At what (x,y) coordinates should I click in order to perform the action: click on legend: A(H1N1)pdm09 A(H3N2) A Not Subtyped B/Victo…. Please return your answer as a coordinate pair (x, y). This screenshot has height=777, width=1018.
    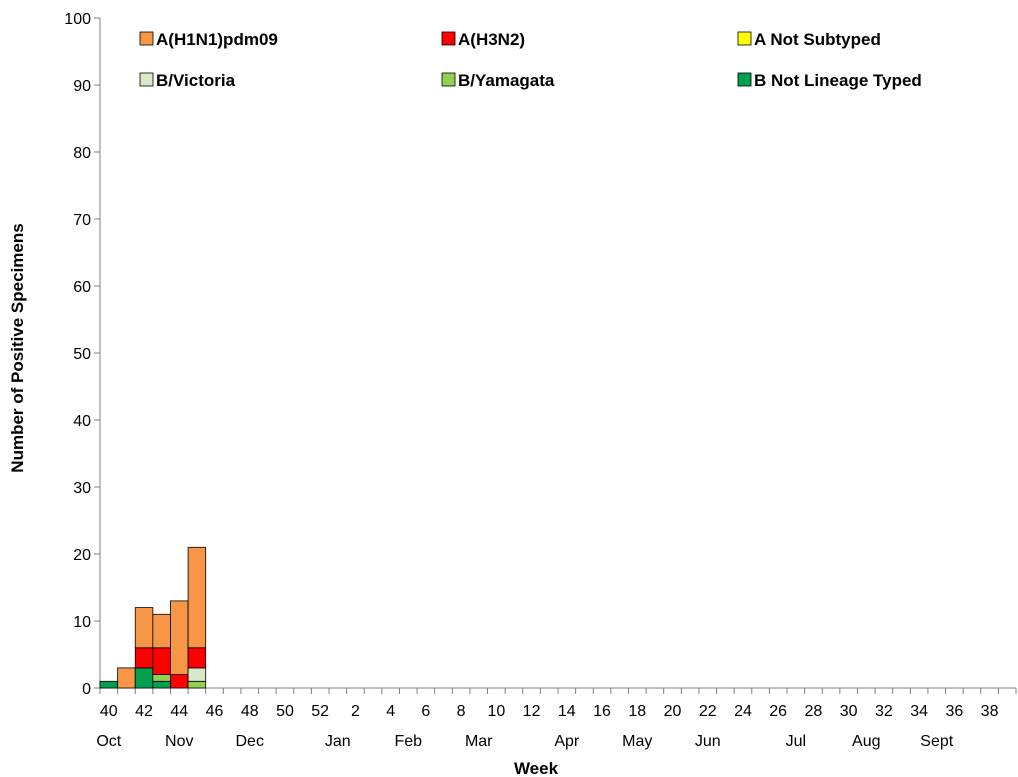
    Looking at the image, I should click on (530, 60).